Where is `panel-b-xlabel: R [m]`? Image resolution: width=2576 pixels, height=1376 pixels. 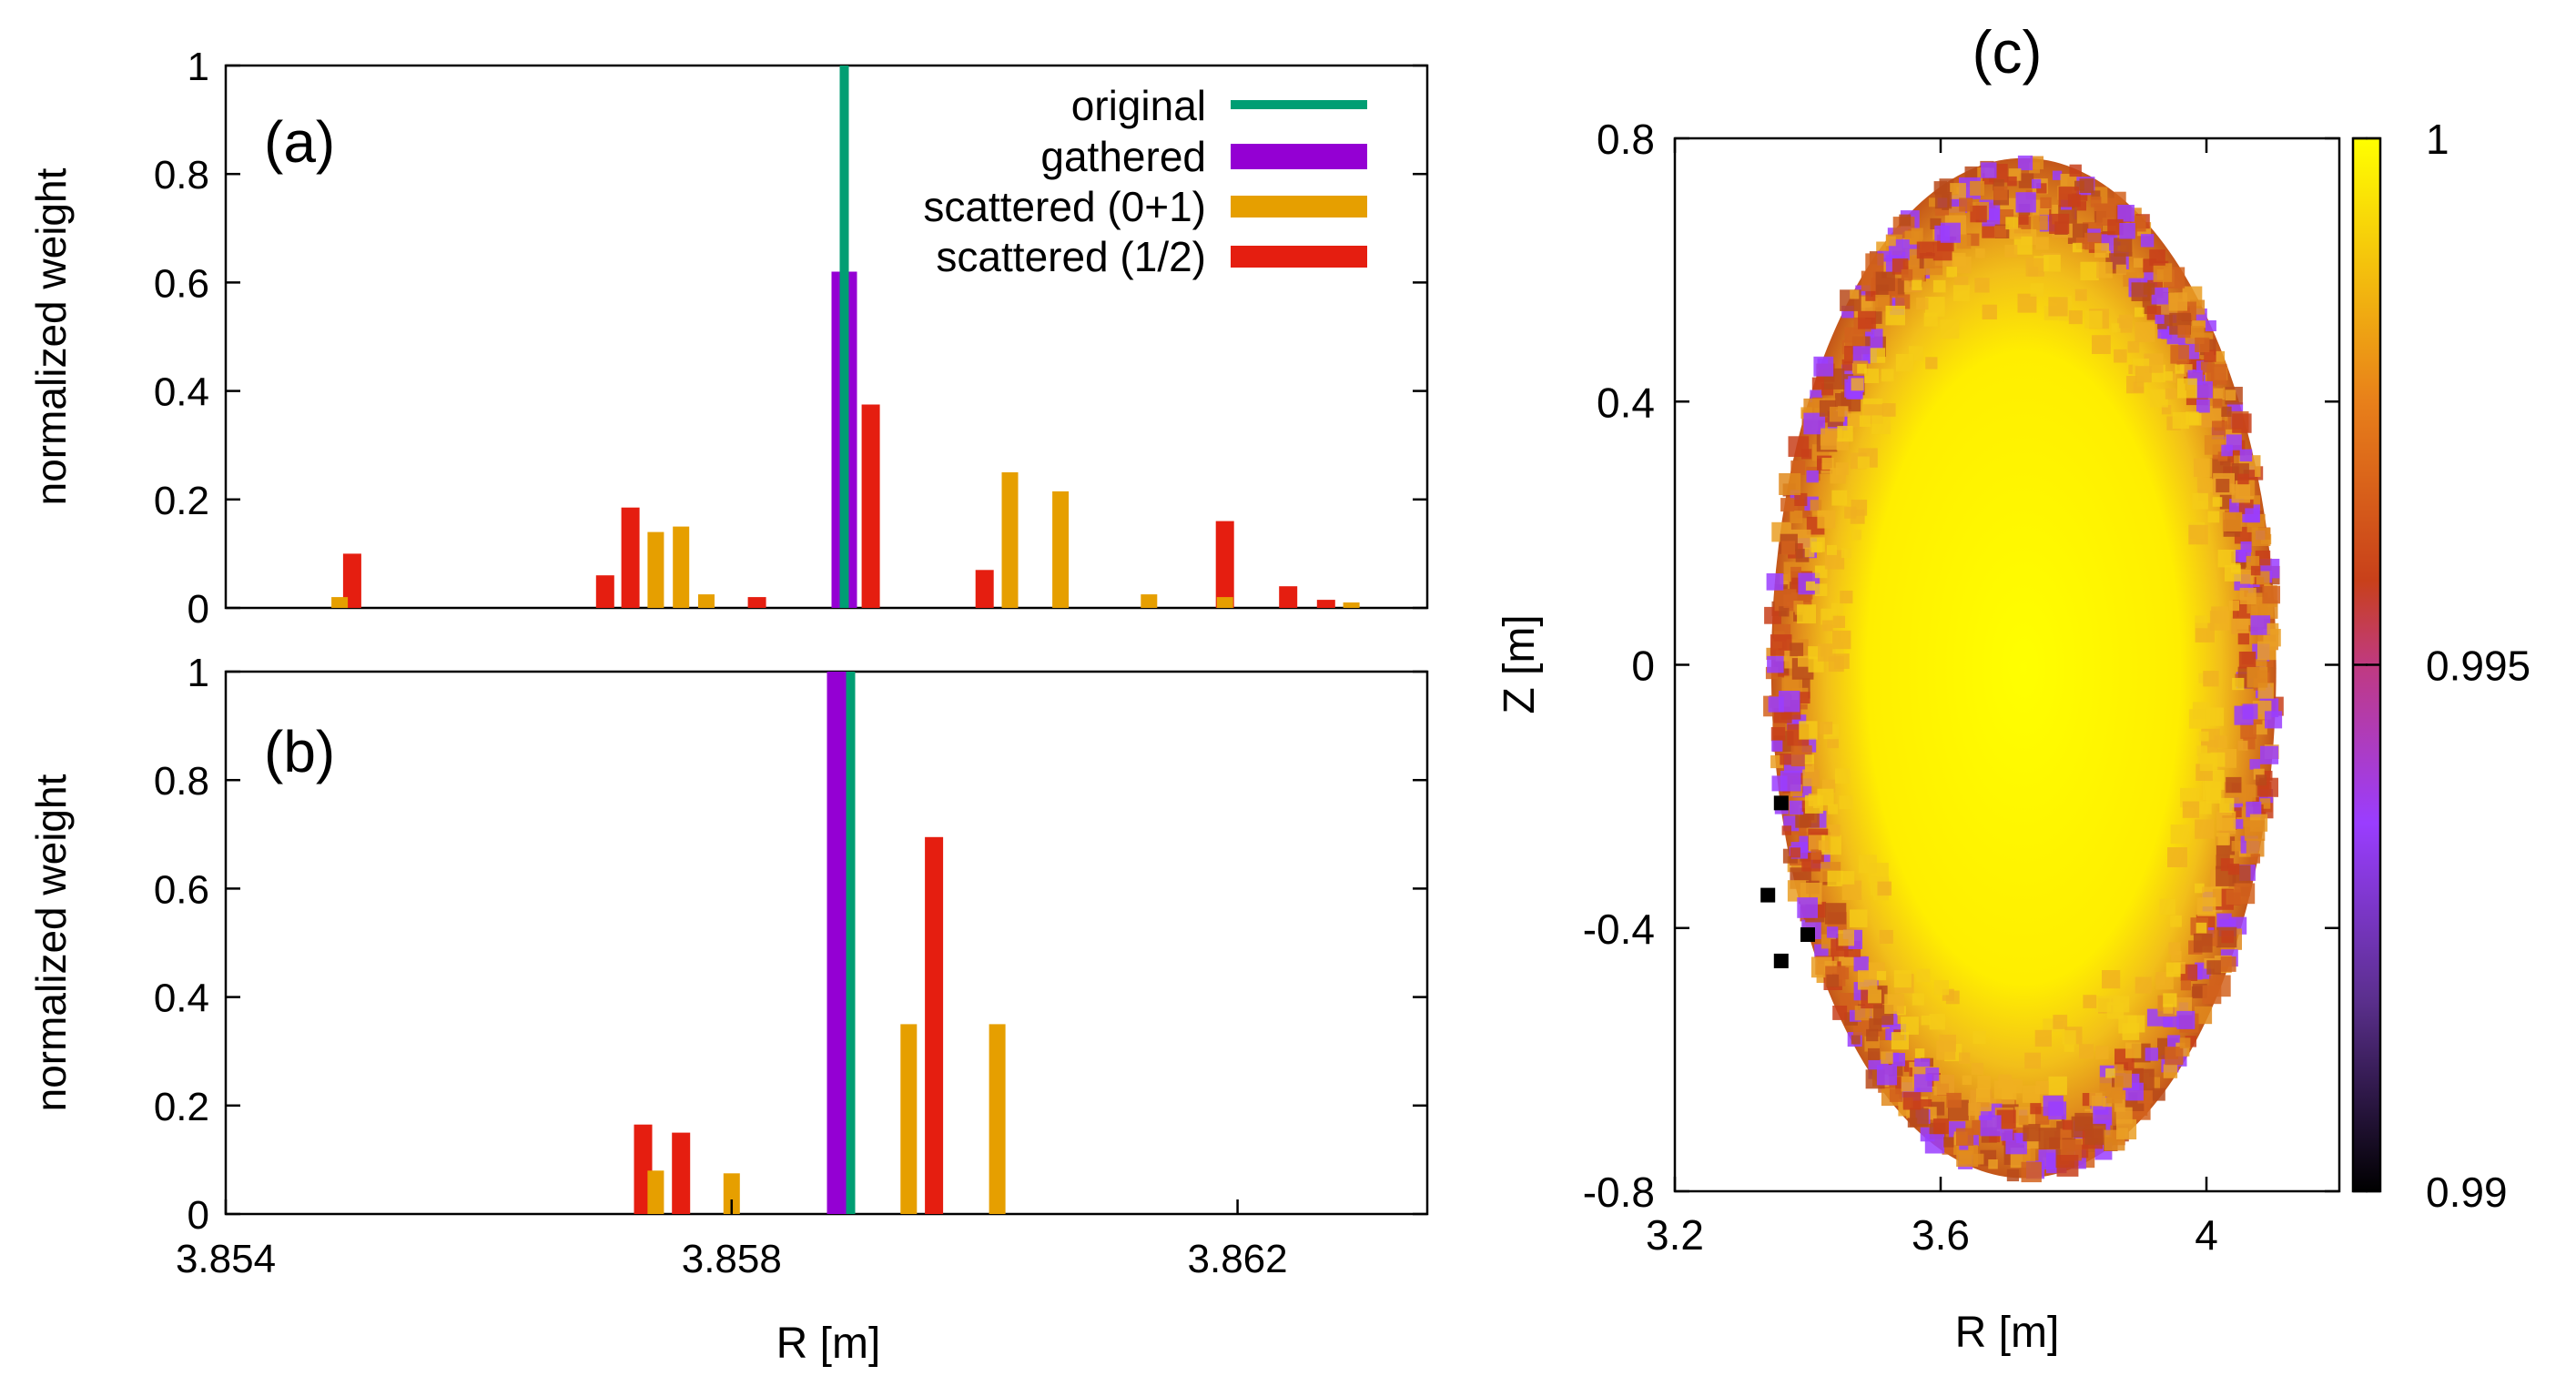
panel-b-xlabel: R [m] is located at coordinates (828, 1344).